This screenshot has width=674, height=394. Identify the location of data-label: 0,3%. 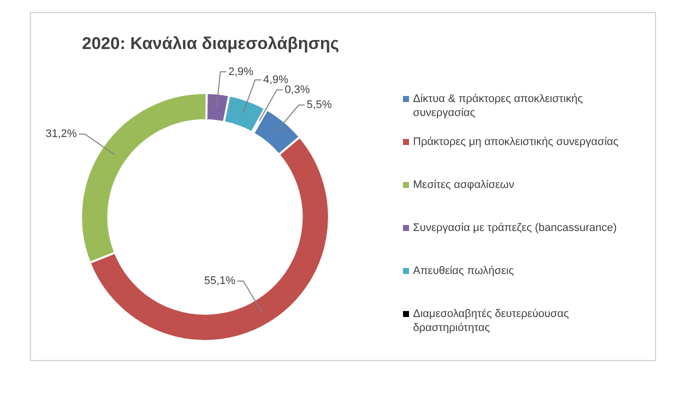
(297, 90).